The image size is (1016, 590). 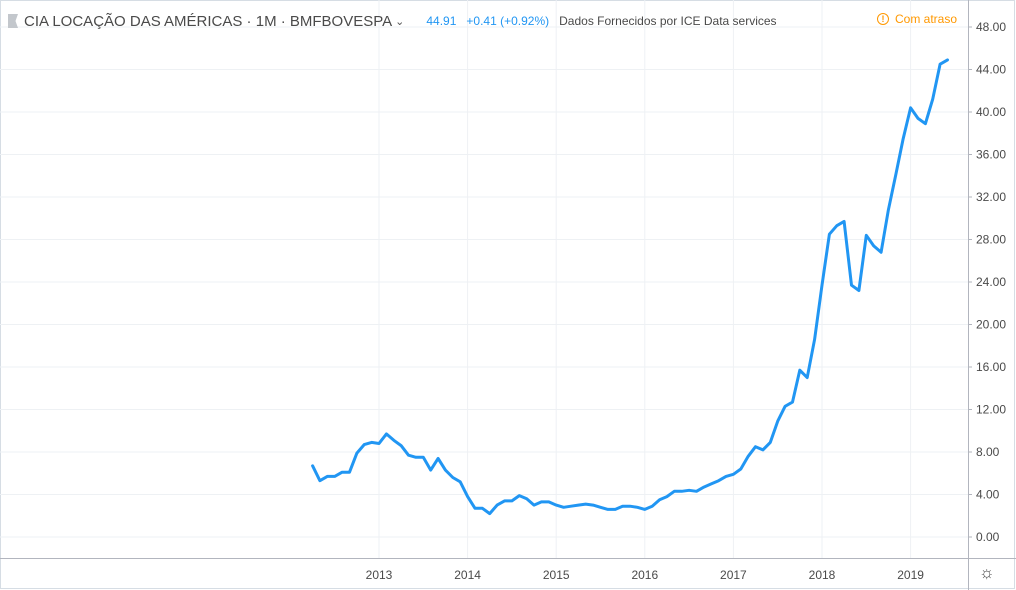 I want to click on x-tick-label: 2018, so click(x=822, y=575).